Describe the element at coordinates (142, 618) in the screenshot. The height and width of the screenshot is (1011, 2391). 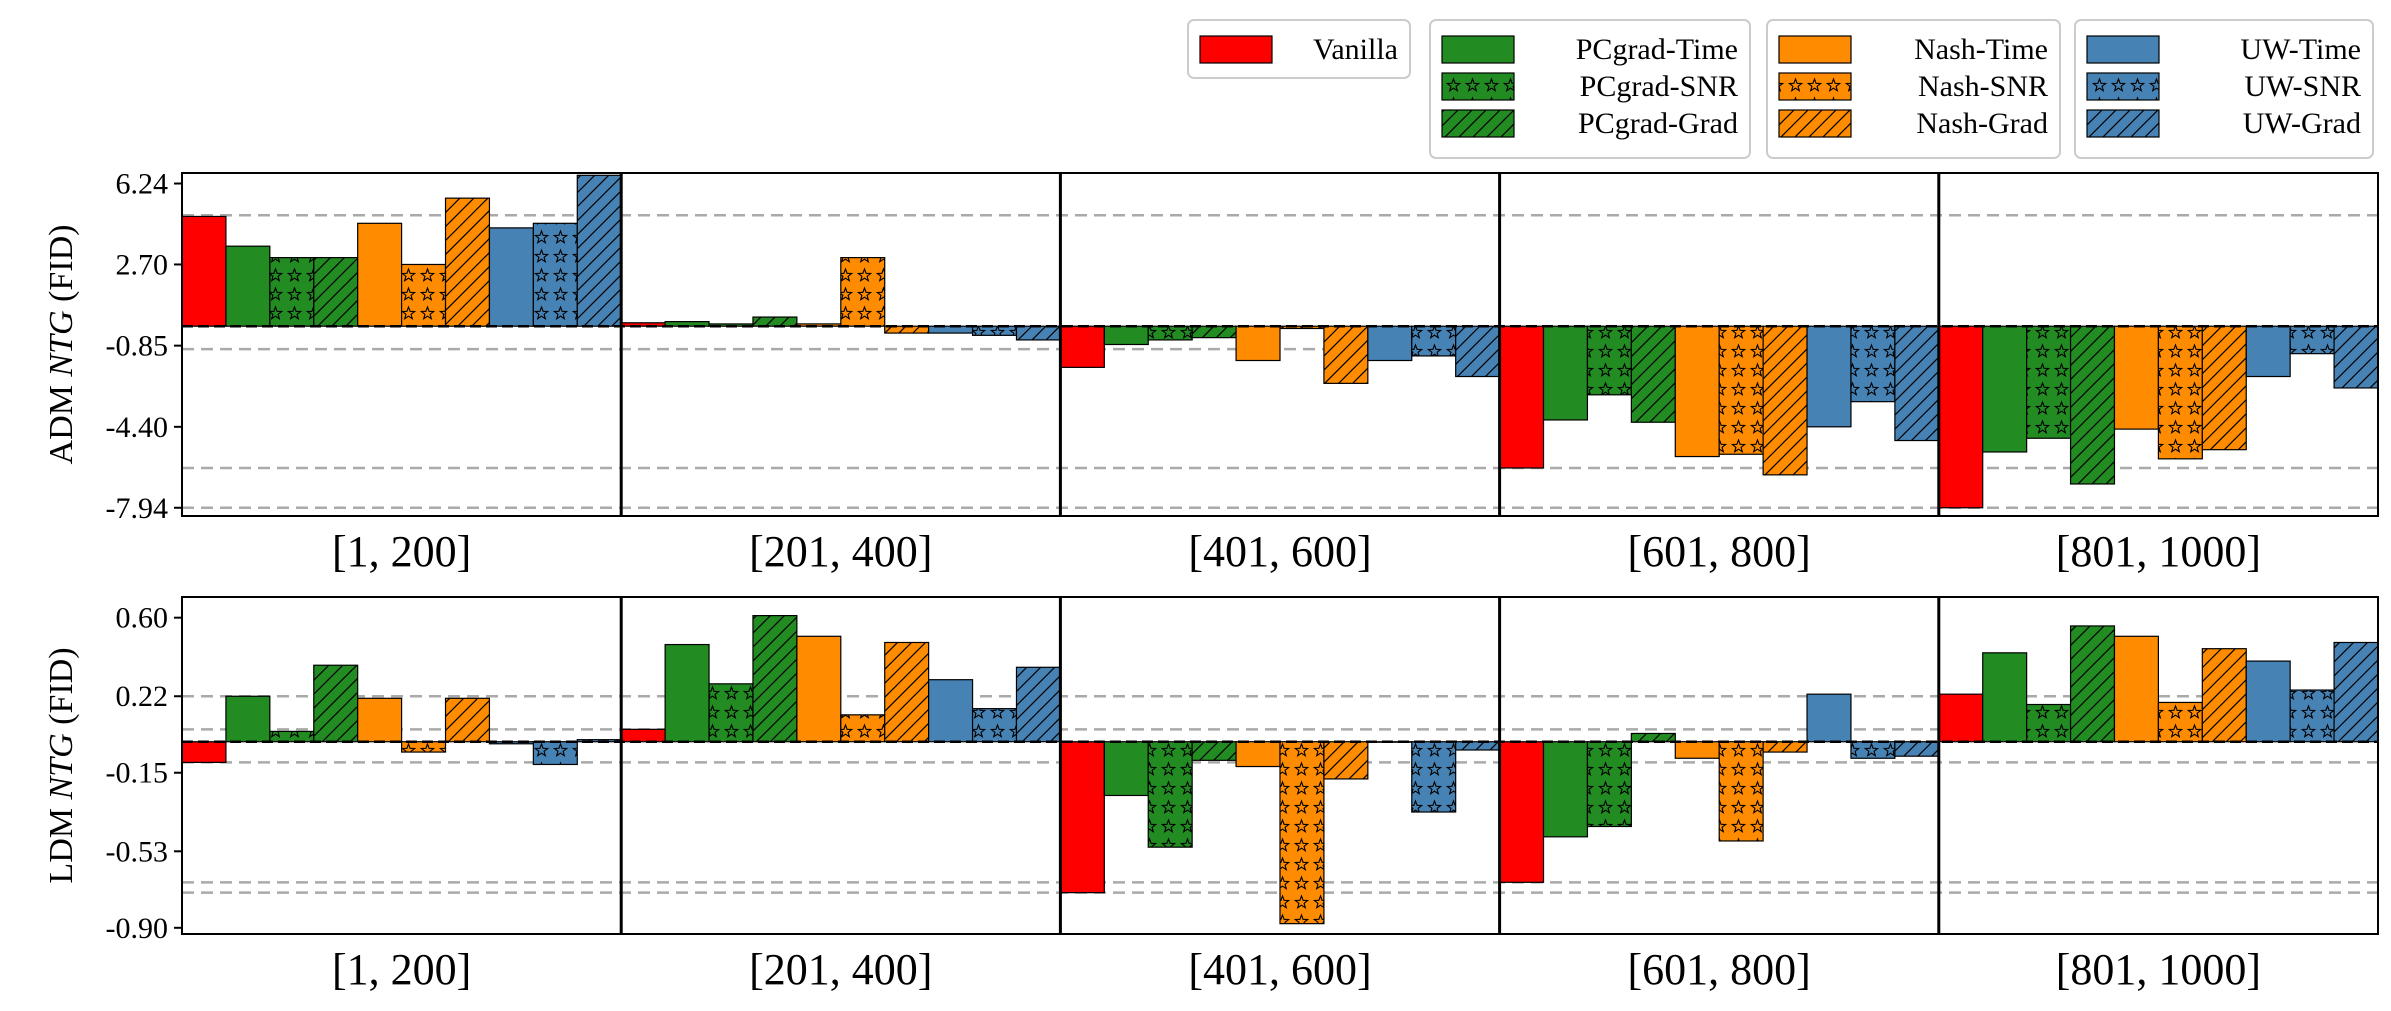
I see `y-tick-label: 0.60` at that location.